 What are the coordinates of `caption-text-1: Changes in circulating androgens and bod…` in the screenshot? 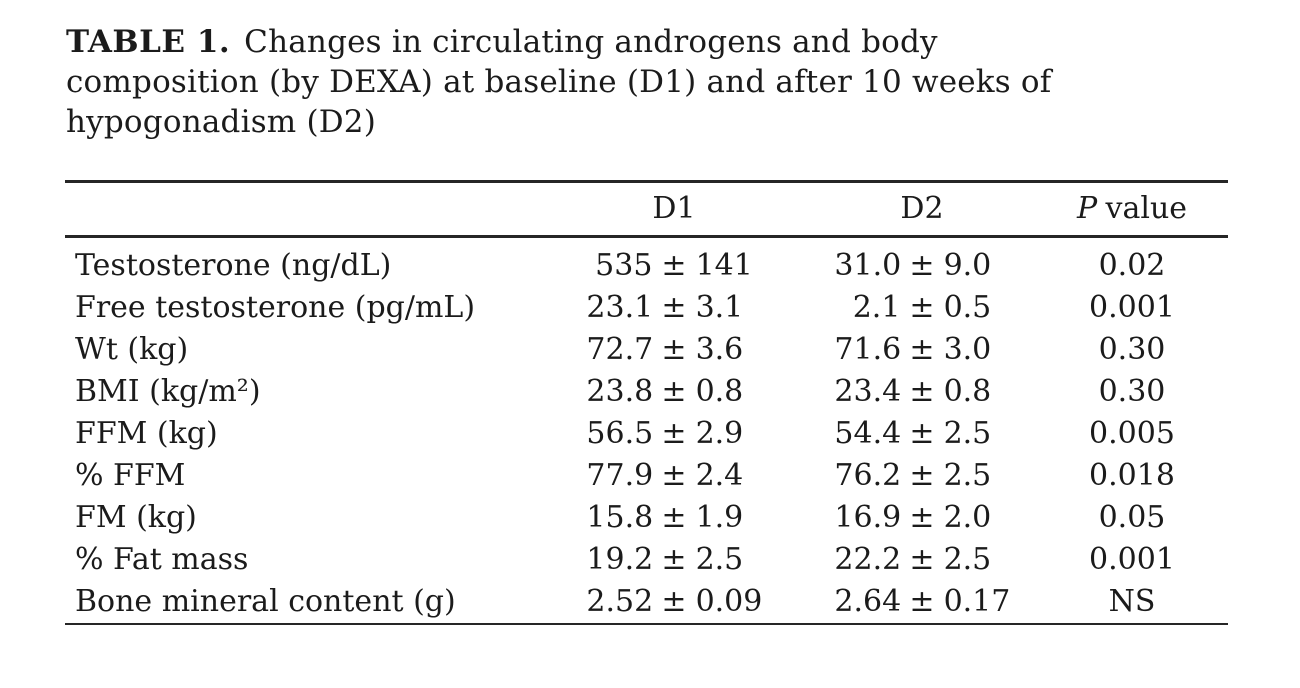 It's located at (591, 42).